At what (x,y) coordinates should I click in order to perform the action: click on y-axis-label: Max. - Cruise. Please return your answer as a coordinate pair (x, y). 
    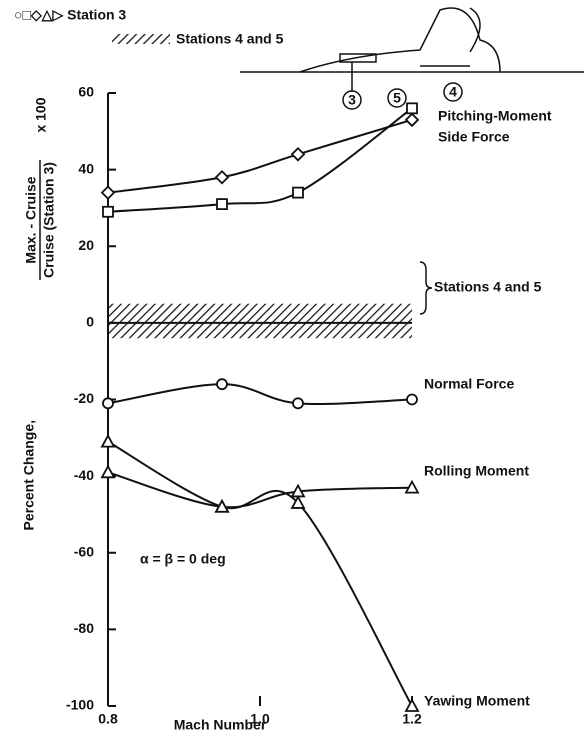
    Looking at the image, I should click on (31, 219).